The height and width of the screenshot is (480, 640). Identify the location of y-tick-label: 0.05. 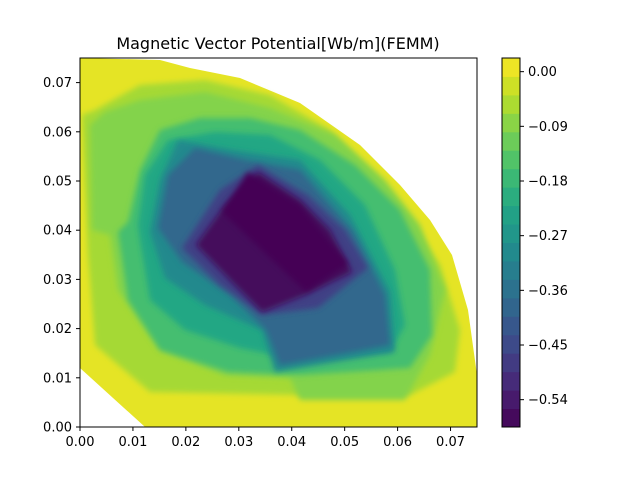
(57, 182).